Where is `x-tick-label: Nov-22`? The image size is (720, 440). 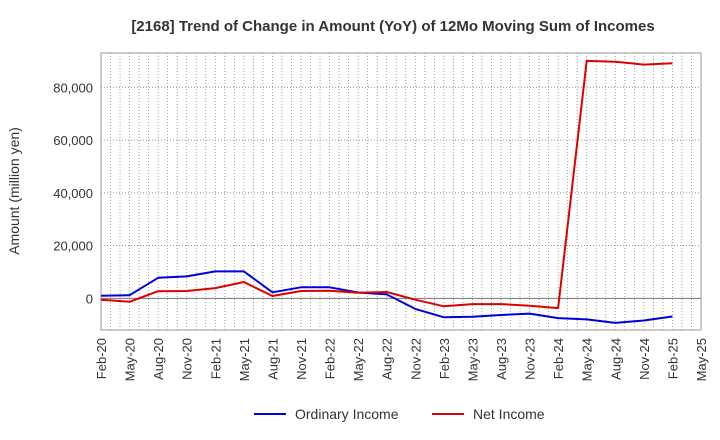
x-tick-label: Nov-22 is located at coordinates (415, 359).